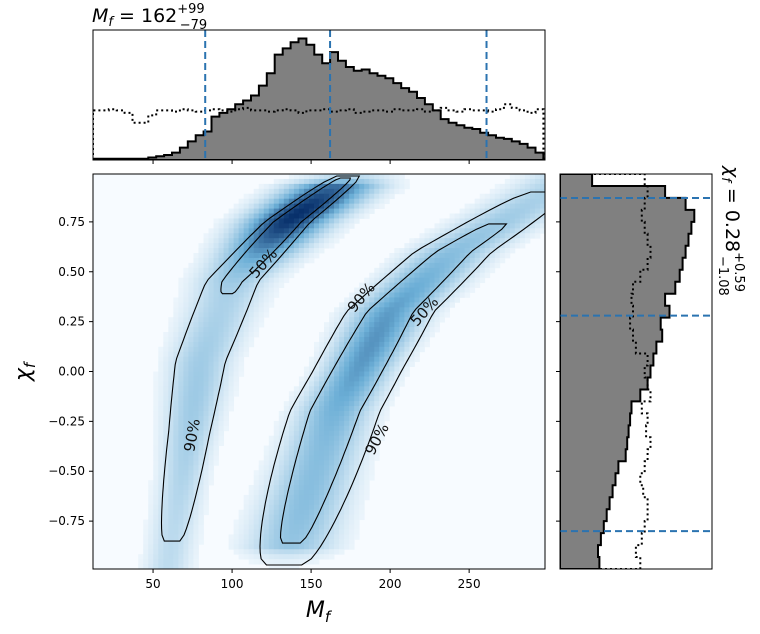 The width and height of the screenshot is (760, 634). I want to click on title-m-sup: +99, so click(190, 9).